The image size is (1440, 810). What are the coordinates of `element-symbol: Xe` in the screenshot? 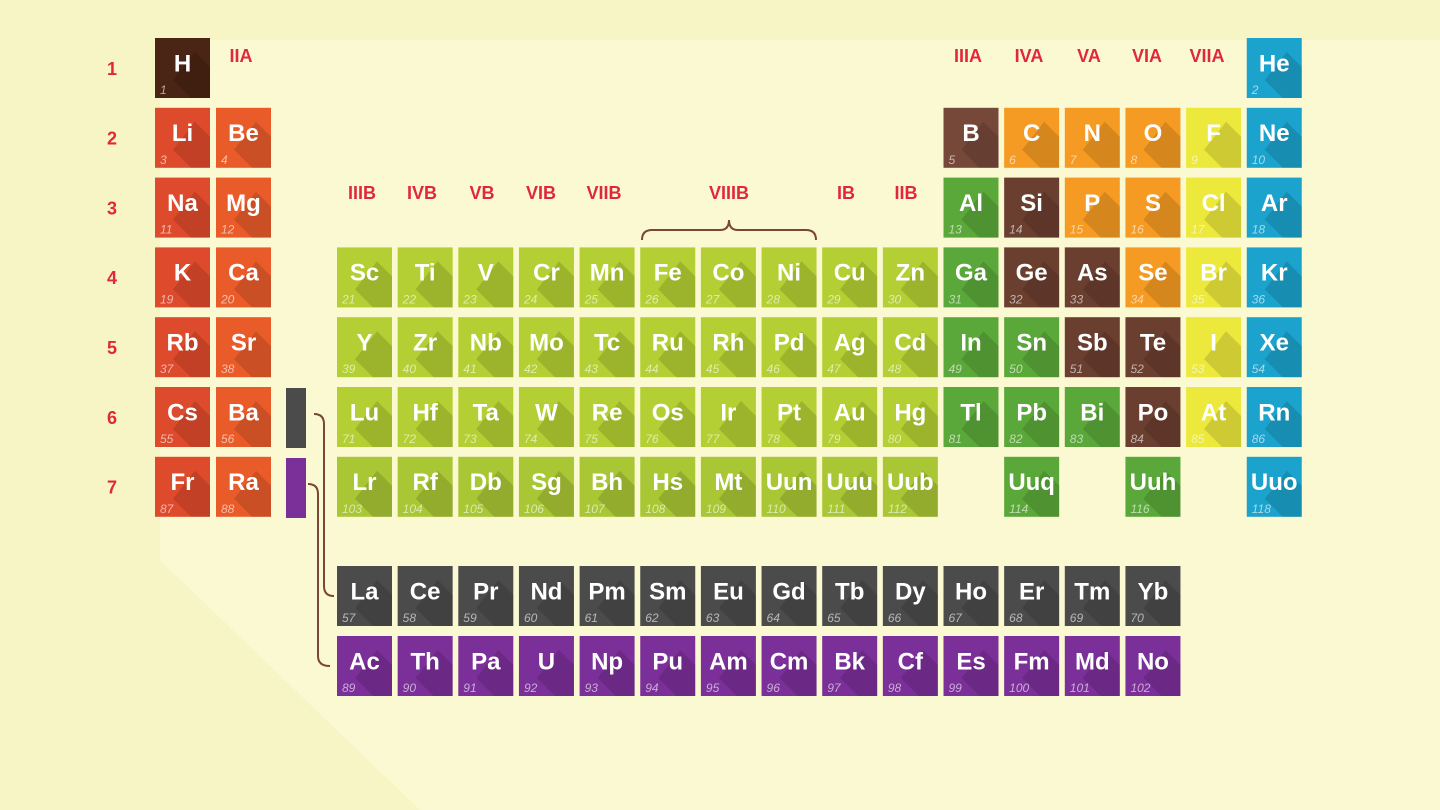 It's located at (1274, 343).